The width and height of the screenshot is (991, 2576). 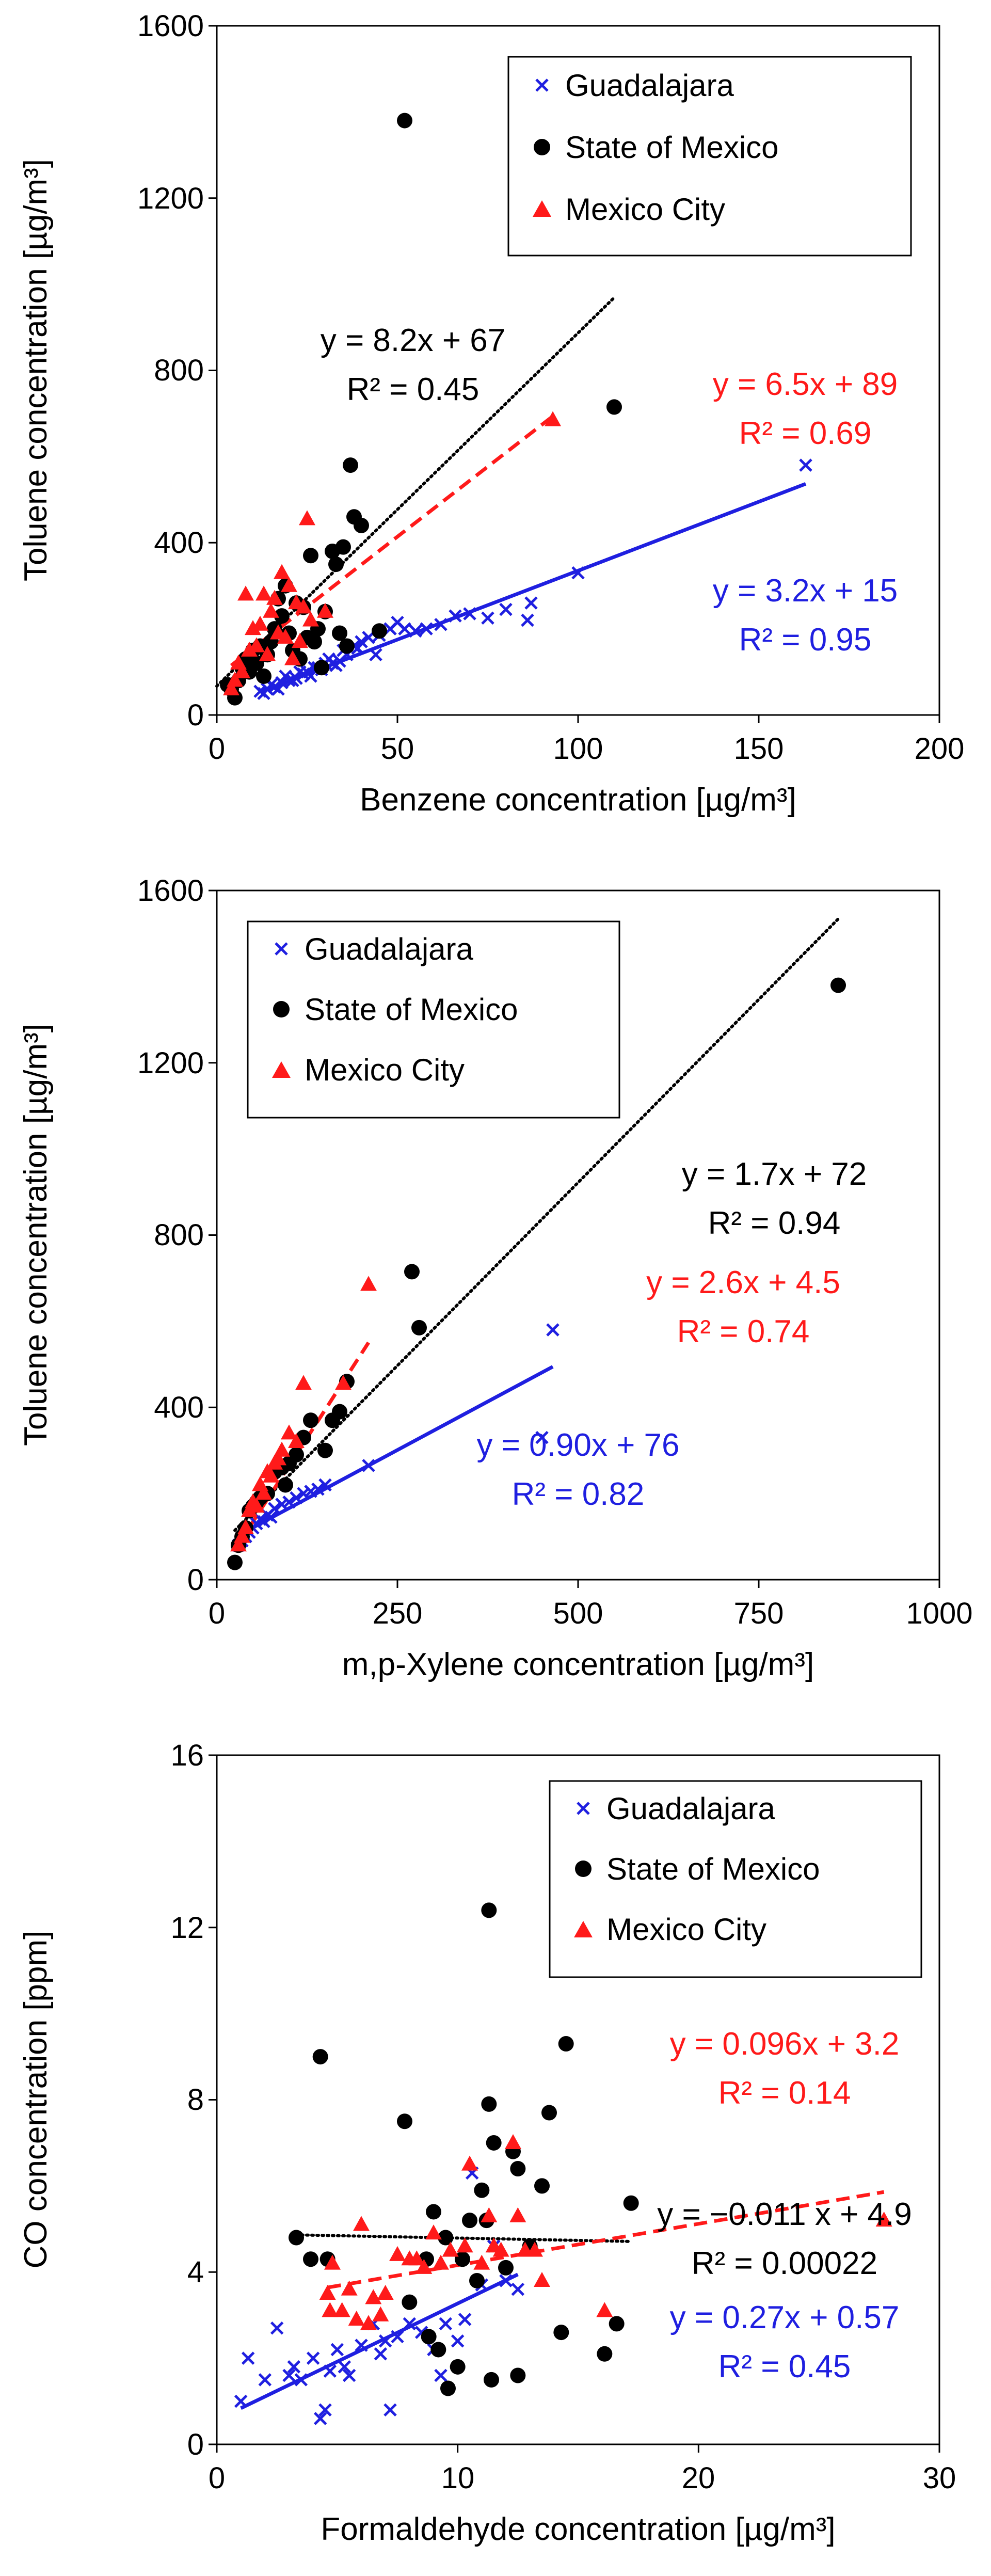 I want to click on legend: Guadalajara State of Mexico Mexico City, so click(x=735, y=1879).